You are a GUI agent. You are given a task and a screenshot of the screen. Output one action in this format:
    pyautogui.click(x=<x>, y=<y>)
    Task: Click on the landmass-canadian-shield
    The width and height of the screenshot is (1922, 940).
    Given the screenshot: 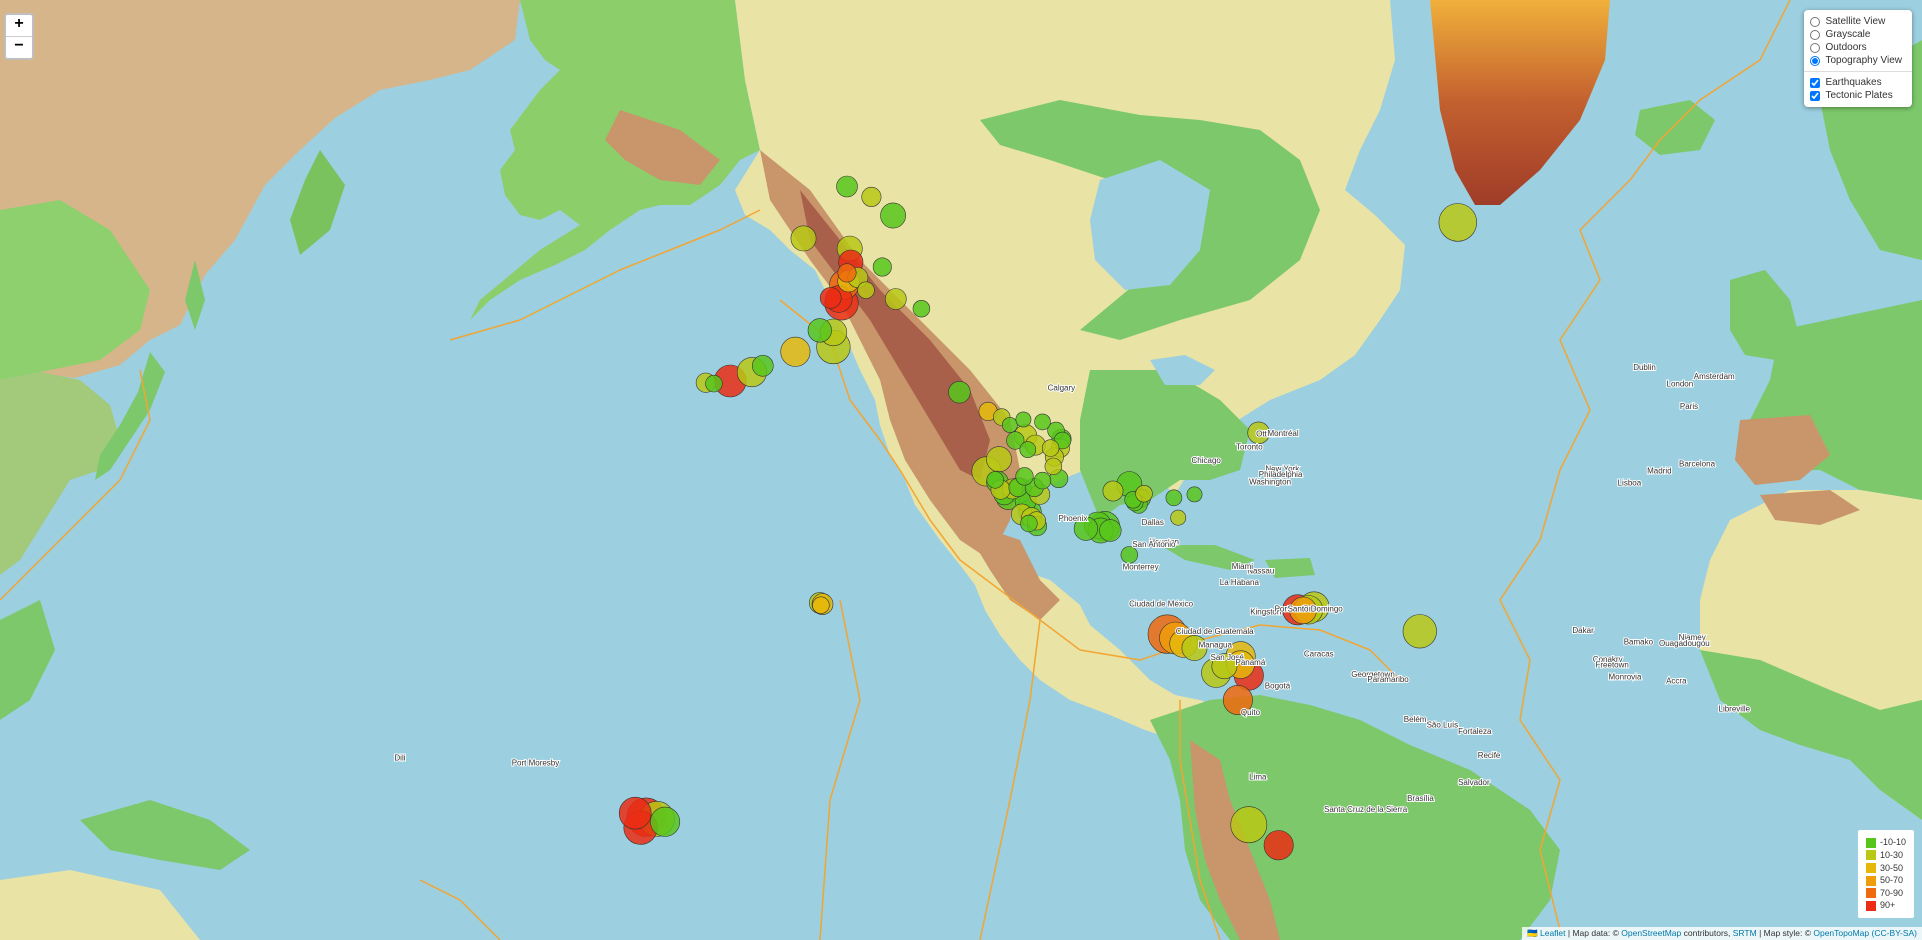 What is the action you would take?
    pyautogui.click(x=1150, y=220)
    